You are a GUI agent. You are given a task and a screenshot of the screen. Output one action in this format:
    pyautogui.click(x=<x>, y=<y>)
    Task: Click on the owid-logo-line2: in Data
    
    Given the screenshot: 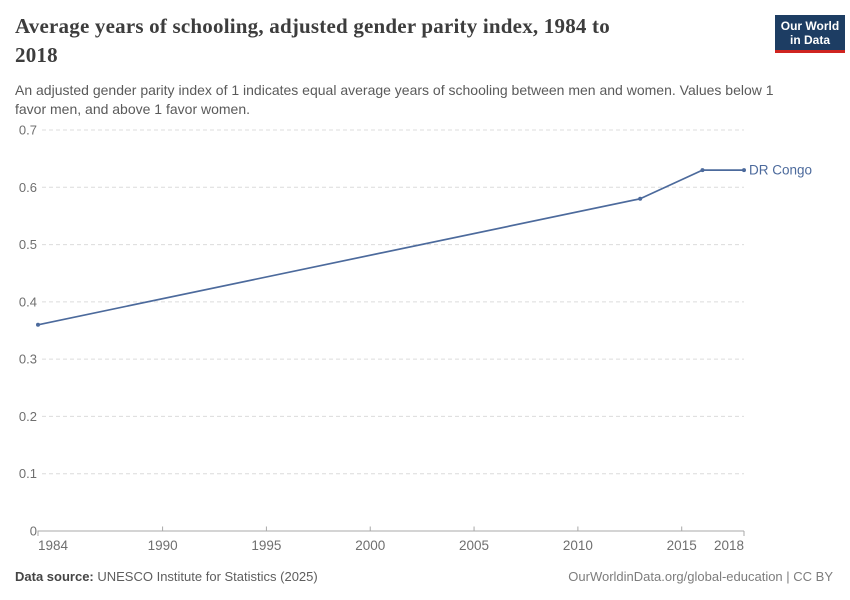 What is the action you would take?
    pyautogui.click(x=809, y=39)
    